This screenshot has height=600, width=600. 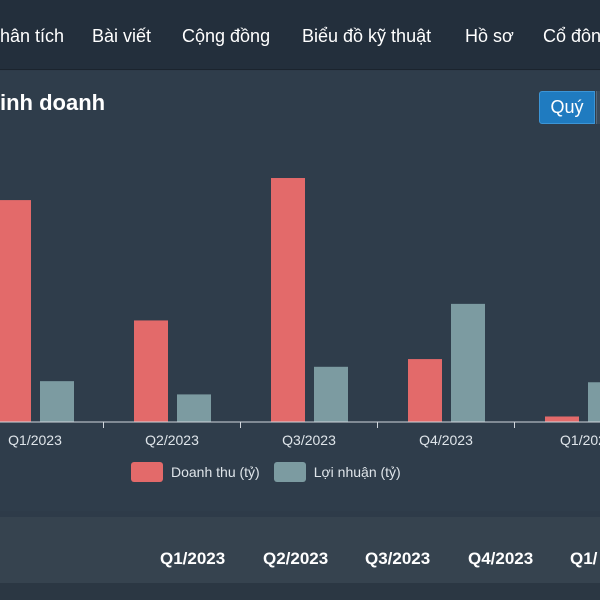 I want to click on period-year-button, so click(x=598, y=107).